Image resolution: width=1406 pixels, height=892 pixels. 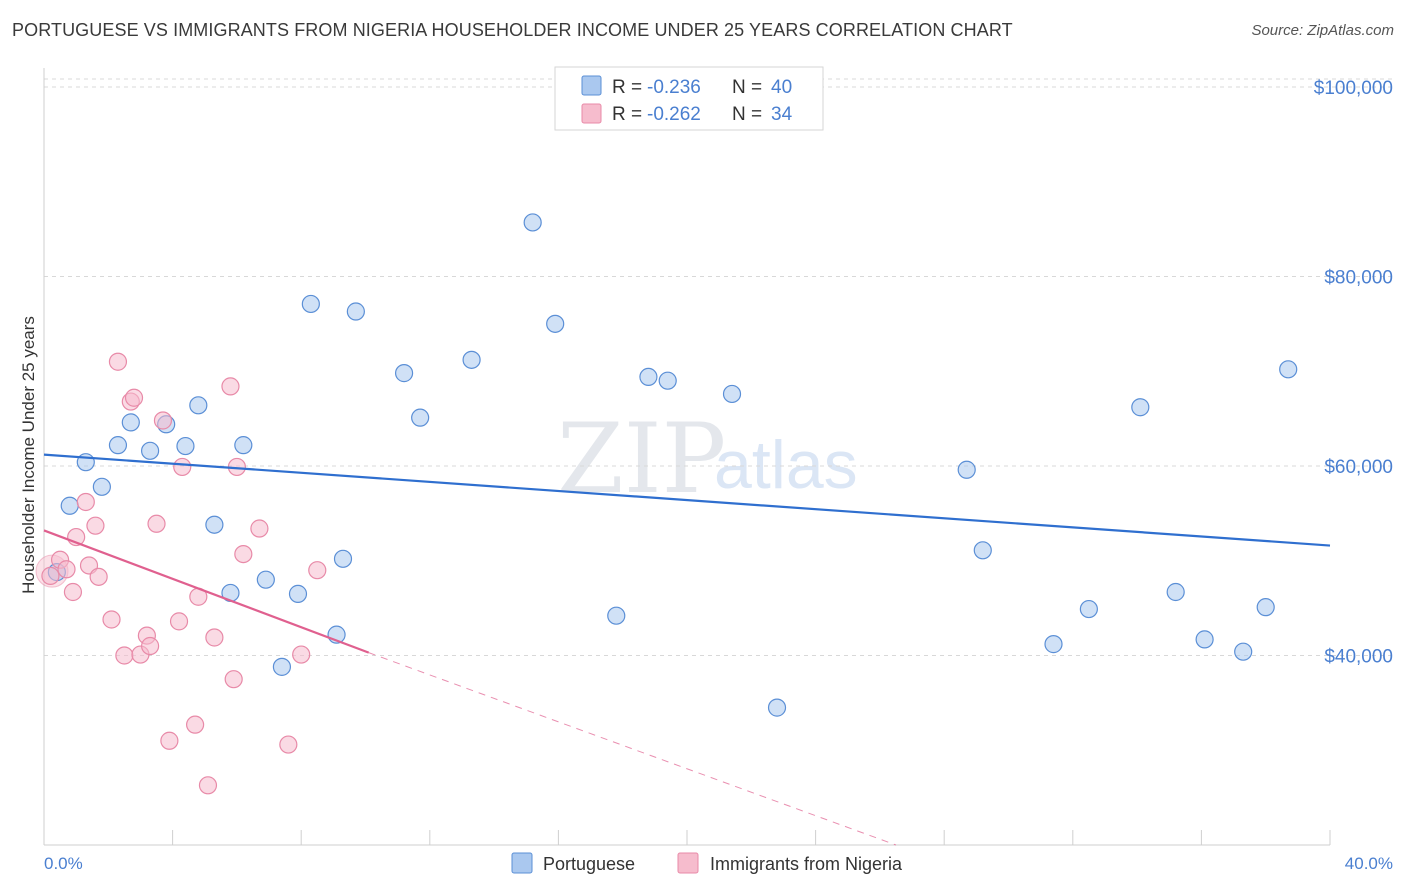 What do you see at coordinates (806, 864) in the screenshot?
I see `series-legend-label-nigeria: Immigrants from Nigeria` at bounding box center [806, 864].